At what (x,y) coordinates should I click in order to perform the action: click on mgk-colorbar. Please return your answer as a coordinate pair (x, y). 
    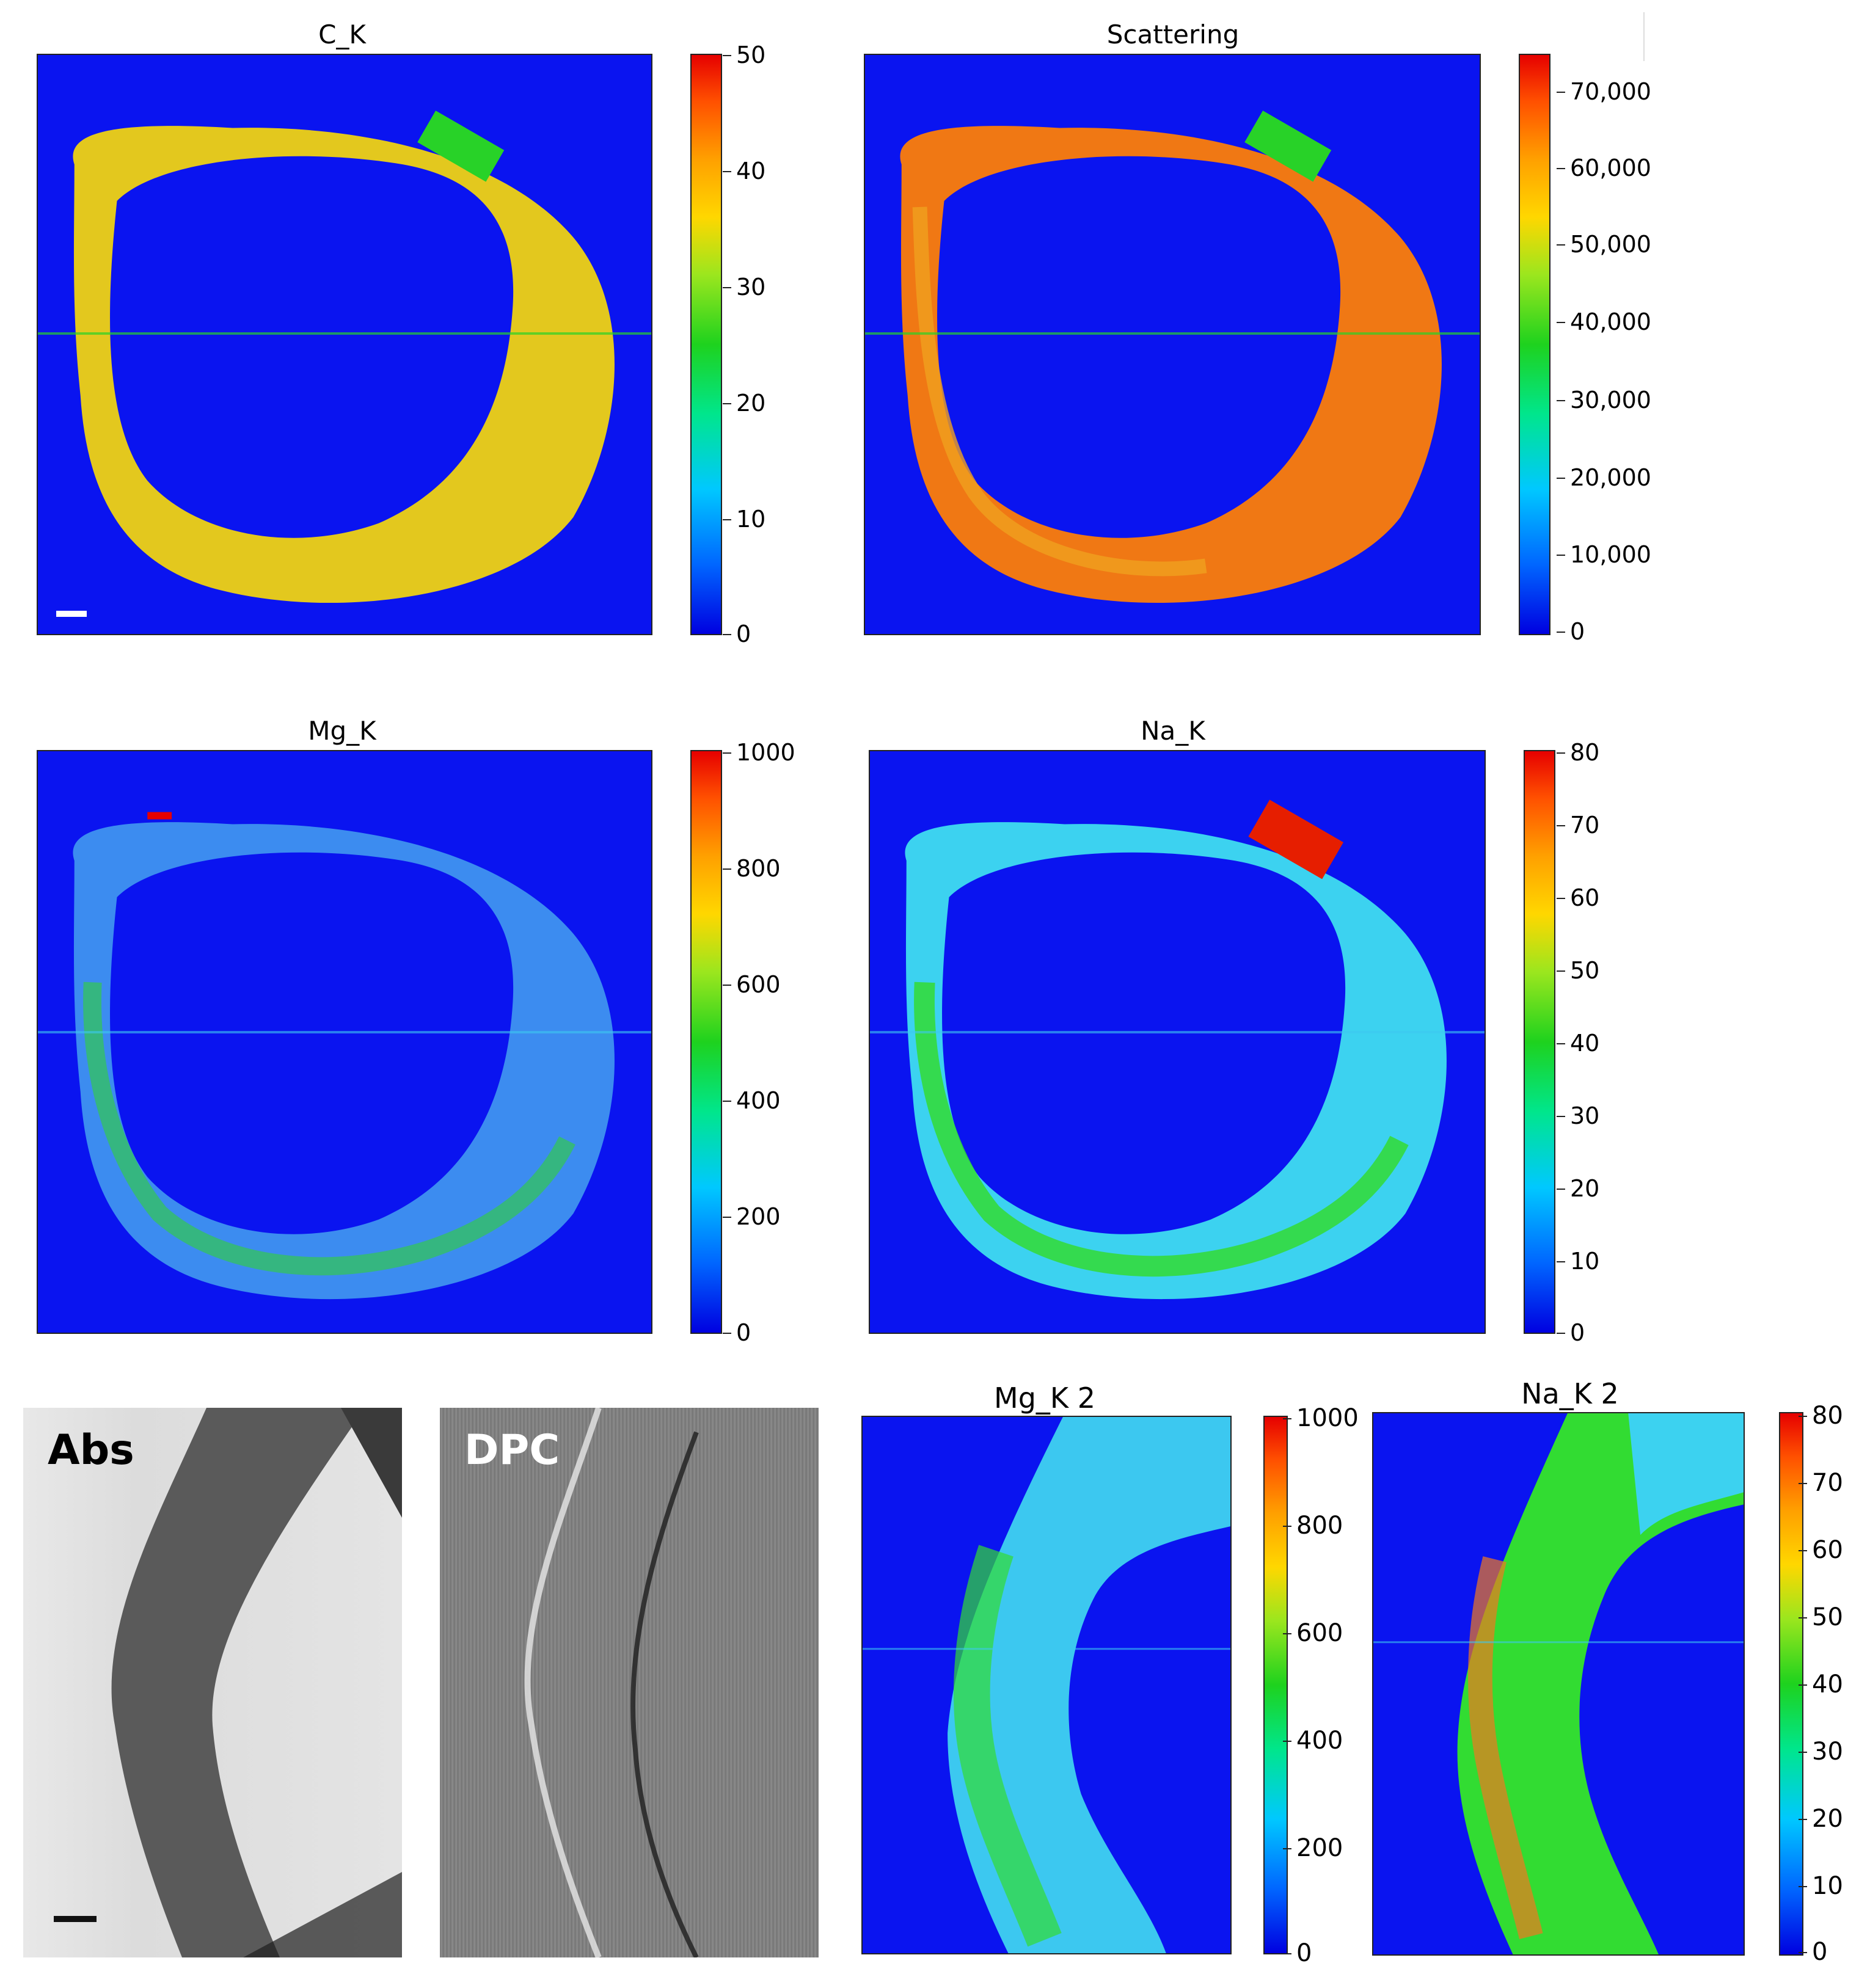
    Looking at the image, I should click on (706, 1042).